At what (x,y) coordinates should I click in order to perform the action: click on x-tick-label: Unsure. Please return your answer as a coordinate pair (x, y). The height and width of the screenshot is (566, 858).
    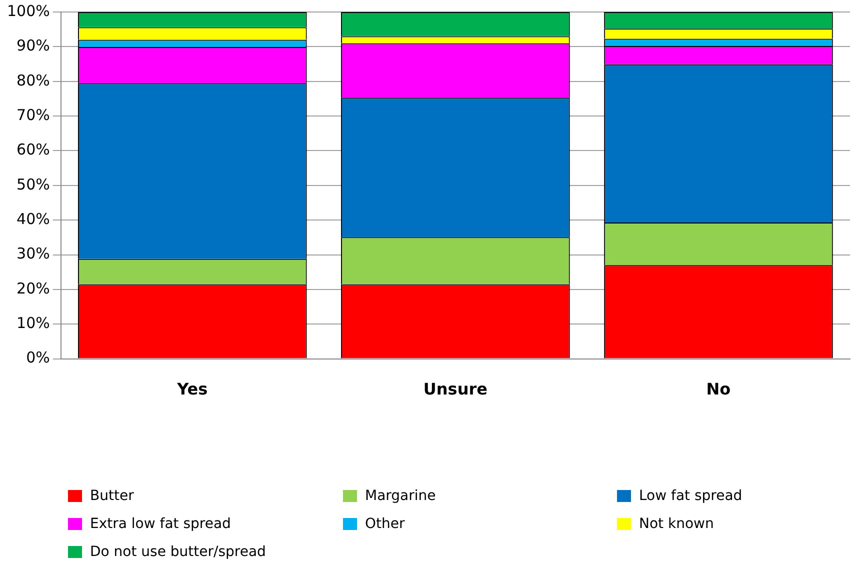
    Looking at the image, I should click on (455, 389).